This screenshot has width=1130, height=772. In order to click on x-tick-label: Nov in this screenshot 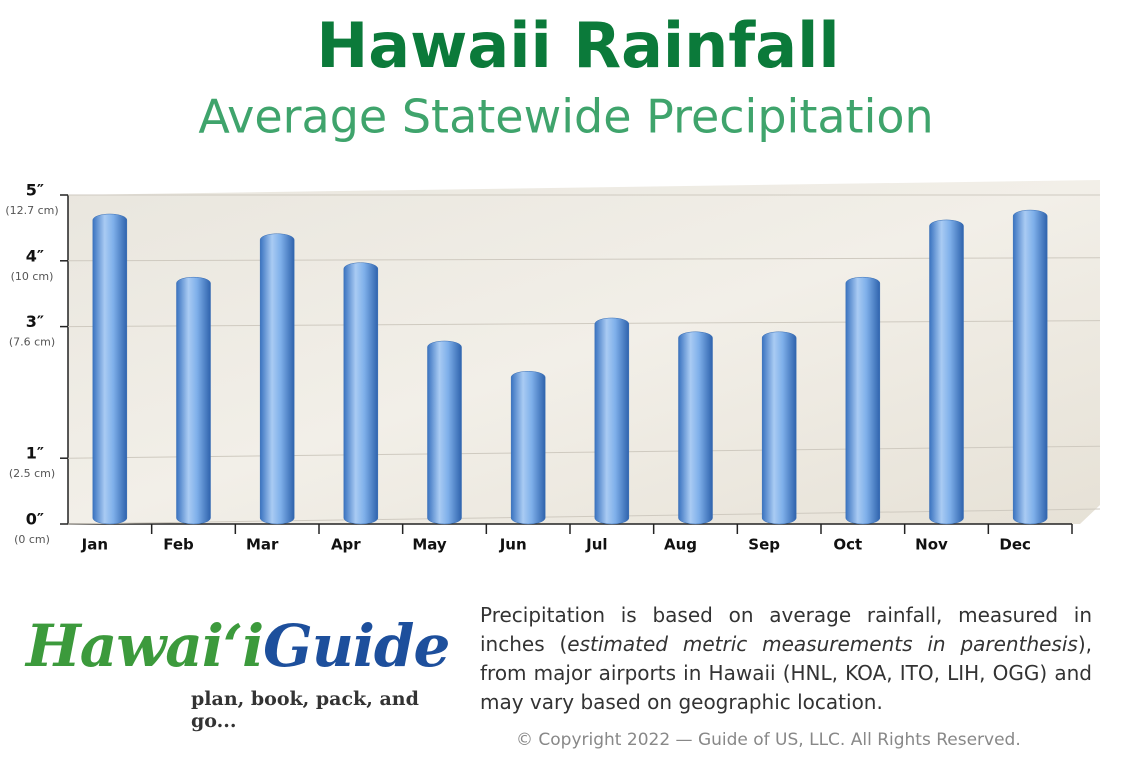, I will do `click(931, 545)`.